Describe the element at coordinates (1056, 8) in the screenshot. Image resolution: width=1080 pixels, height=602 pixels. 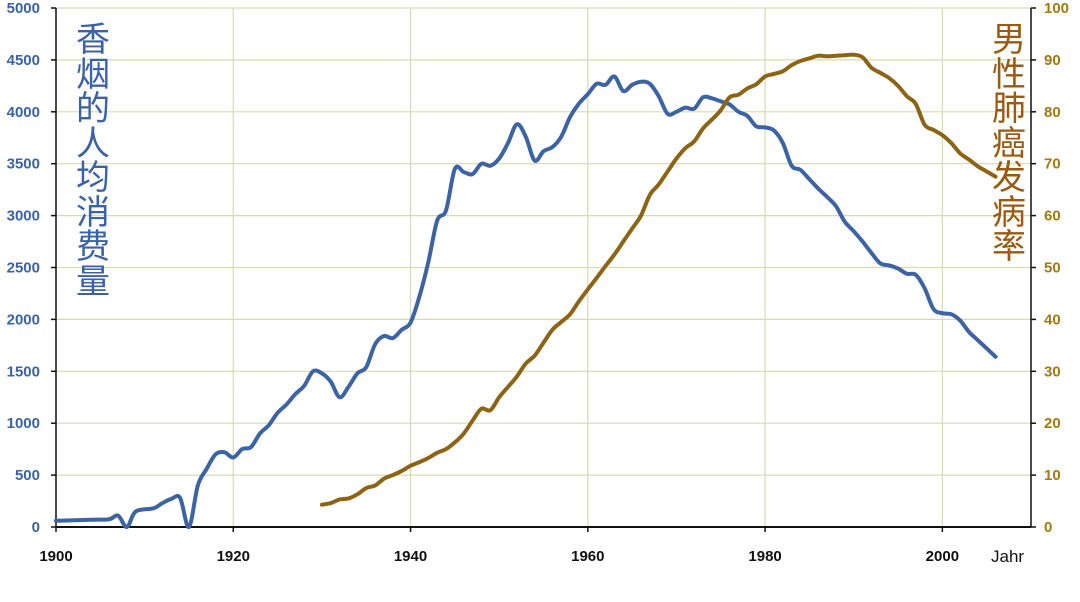
I see `right-tick-label: 100` at that location.